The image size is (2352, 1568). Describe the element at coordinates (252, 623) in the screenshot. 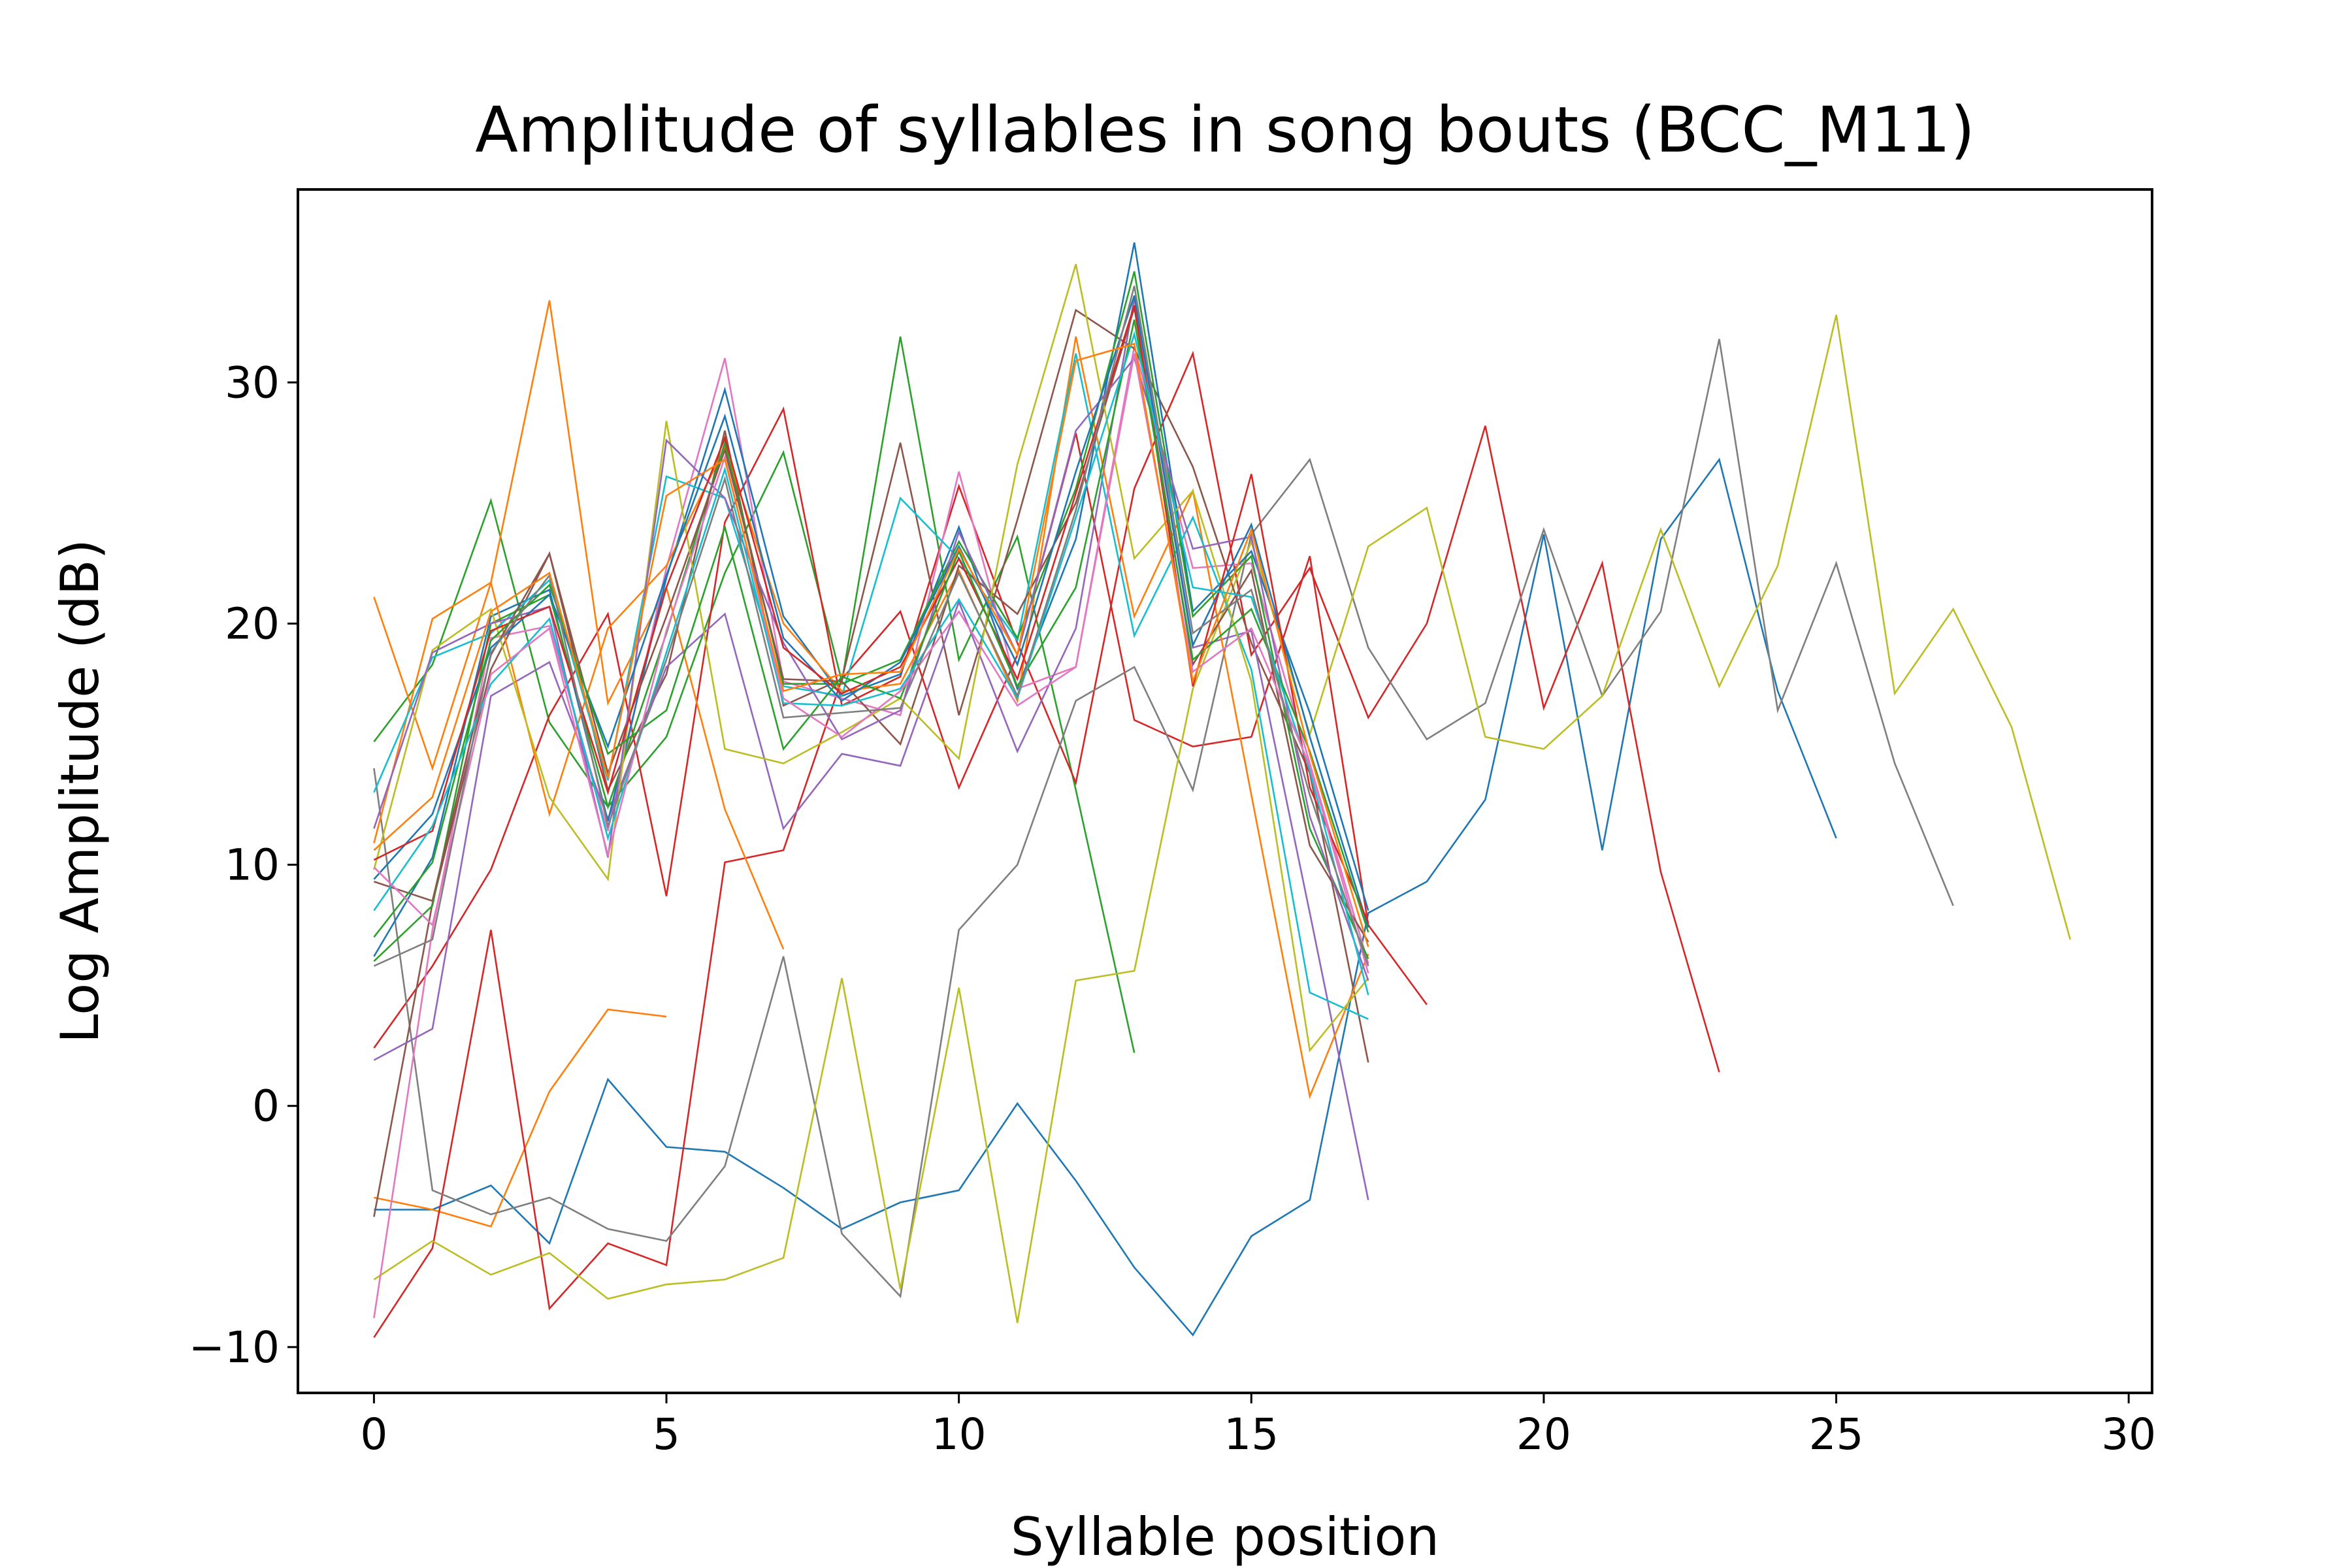

I see `y-tick-label: 20` at that location.